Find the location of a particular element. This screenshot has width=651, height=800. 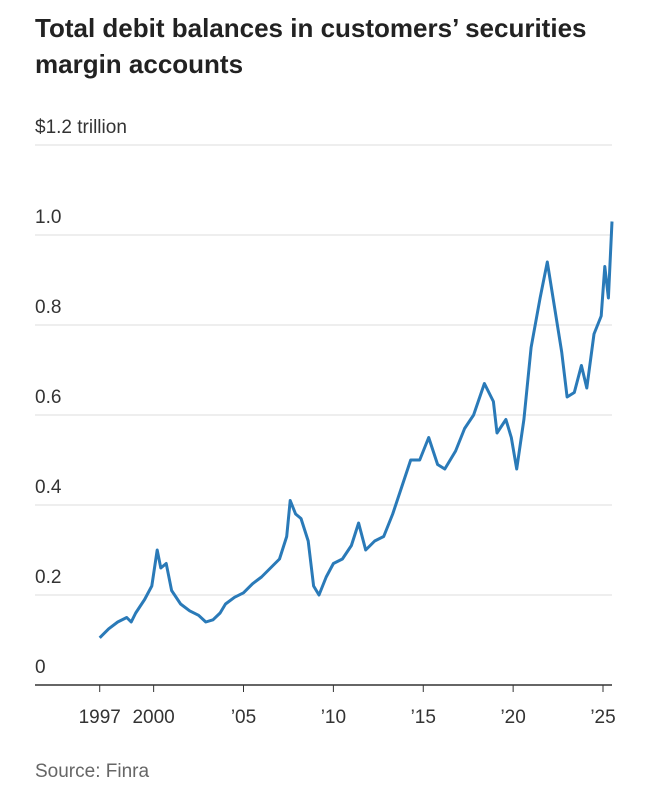

x-tick-label: 1997 is located at coordinates (100, 717).